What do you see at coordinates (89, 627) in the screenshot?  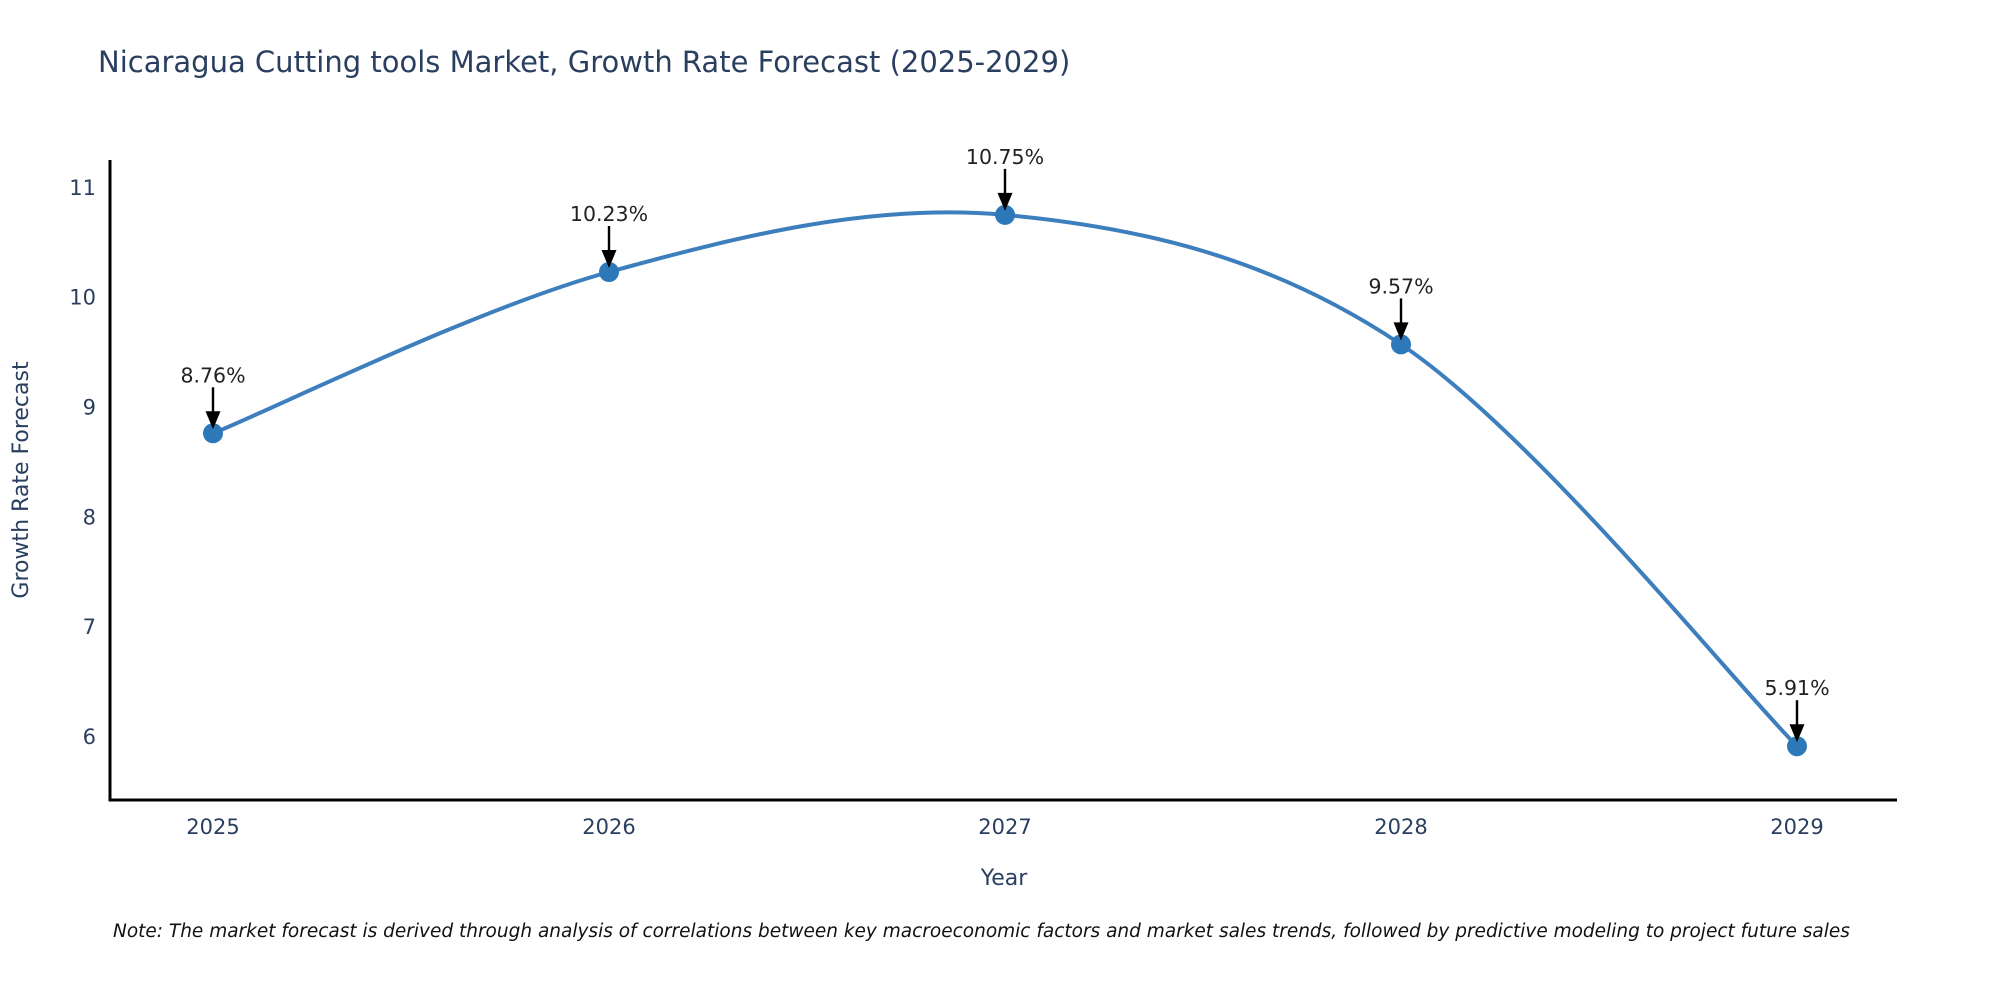 I see `y-tick-label: 7` at bounding box center [89, 627].